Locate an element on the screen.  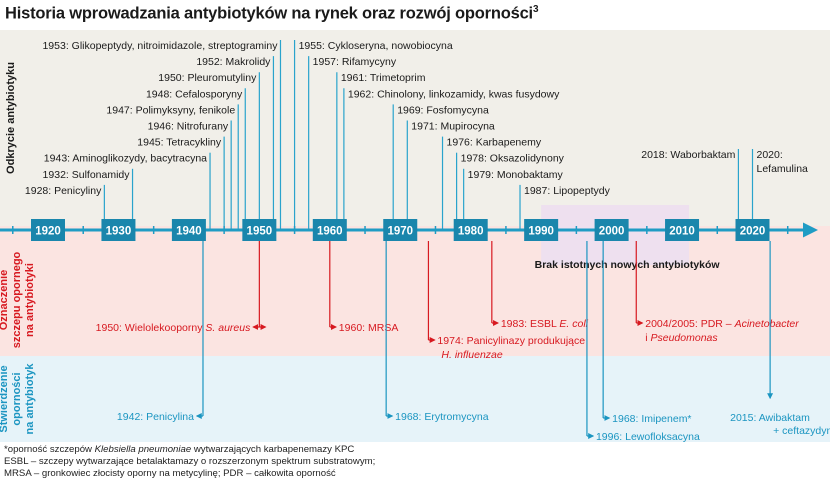
discovery-label-2020: Lefamulina is located at coordinates (783, 169).